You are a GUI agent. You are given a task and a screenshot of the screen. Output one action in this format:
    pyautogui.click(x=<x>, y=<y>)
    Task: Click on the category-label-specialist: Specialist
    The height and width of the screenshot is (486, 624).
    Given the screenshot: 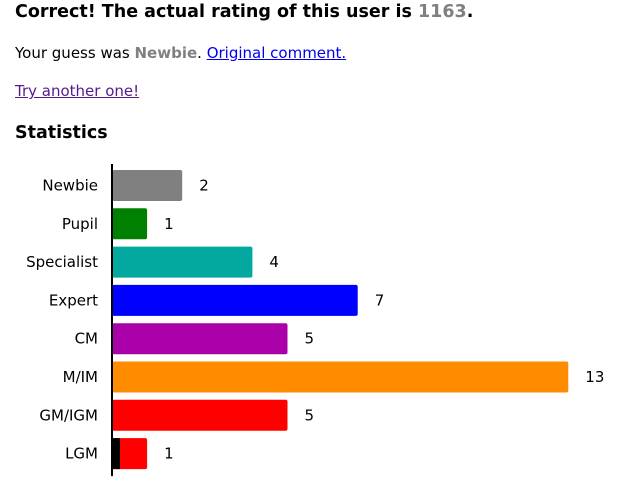 What is the action you would take?
    pyautogui.click(x=62, y=262)
    